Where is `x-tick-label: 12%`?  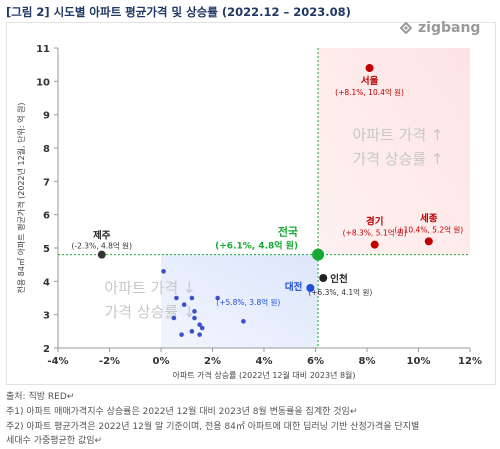 x-tick-label: 12% is located at coordinates (470, 361).